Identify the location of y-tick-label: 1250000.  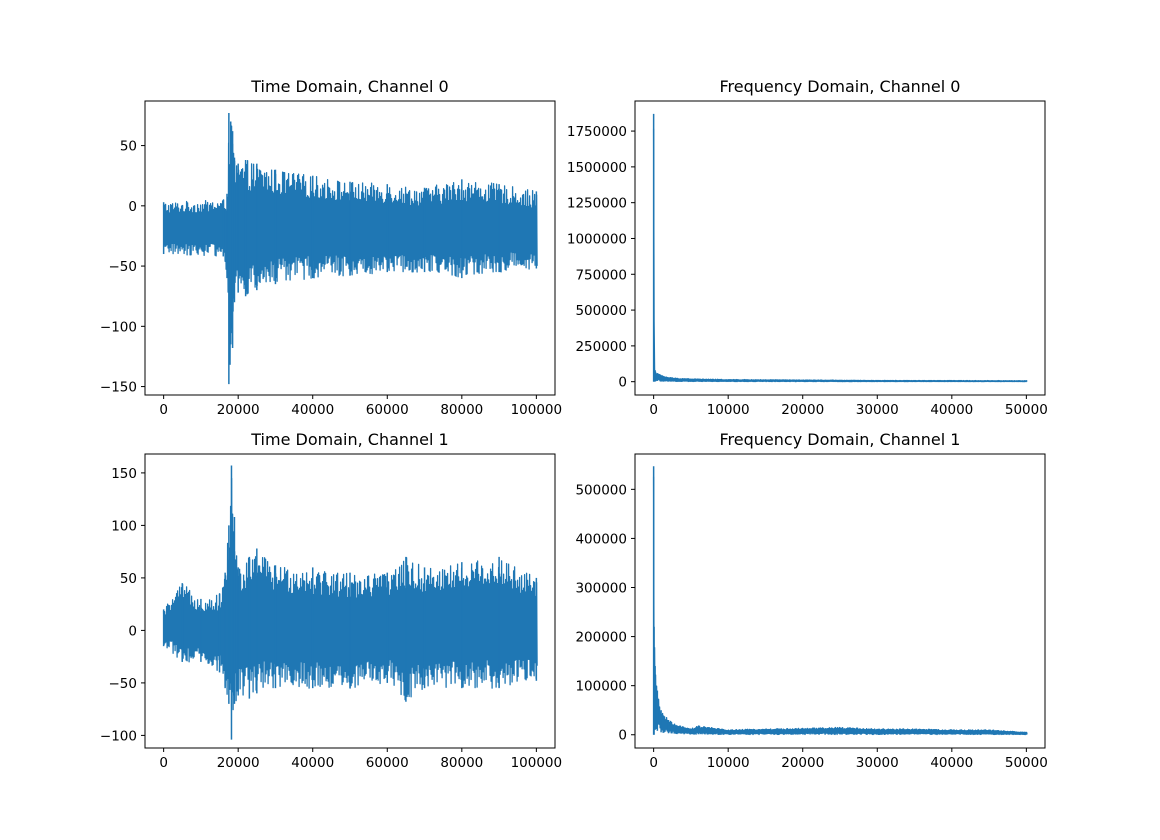
(597, 204).